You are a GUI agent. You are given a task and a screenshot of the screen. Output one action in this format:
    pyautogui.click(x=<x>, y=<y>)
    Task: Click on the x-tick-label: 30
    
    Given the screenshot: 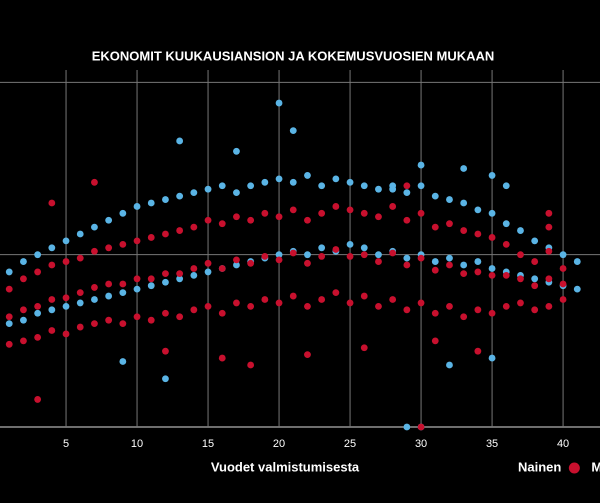 What is the action you would take?
    pyautogui.click(x=421, y=444)
    